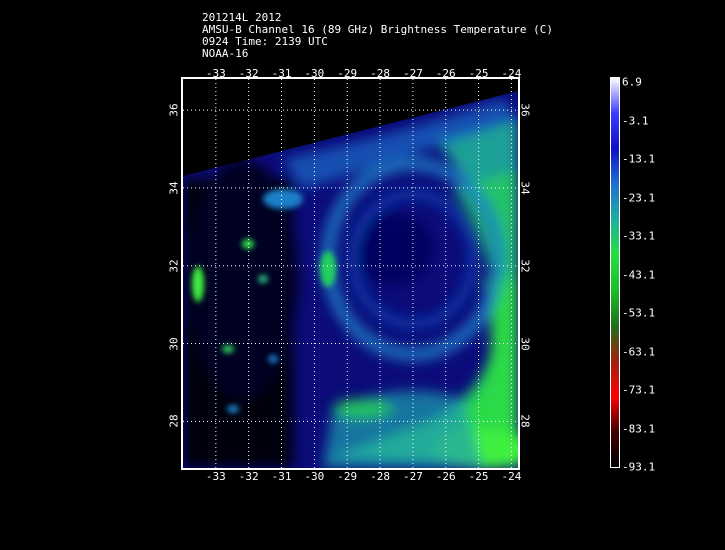 Image resolution: width=725 pixels, height=550 pixels. What do you see at coordinates (632, 82) in the screenshot?
I see `colorbar-tick-label: 6.9` at bounding box center [632, 82].